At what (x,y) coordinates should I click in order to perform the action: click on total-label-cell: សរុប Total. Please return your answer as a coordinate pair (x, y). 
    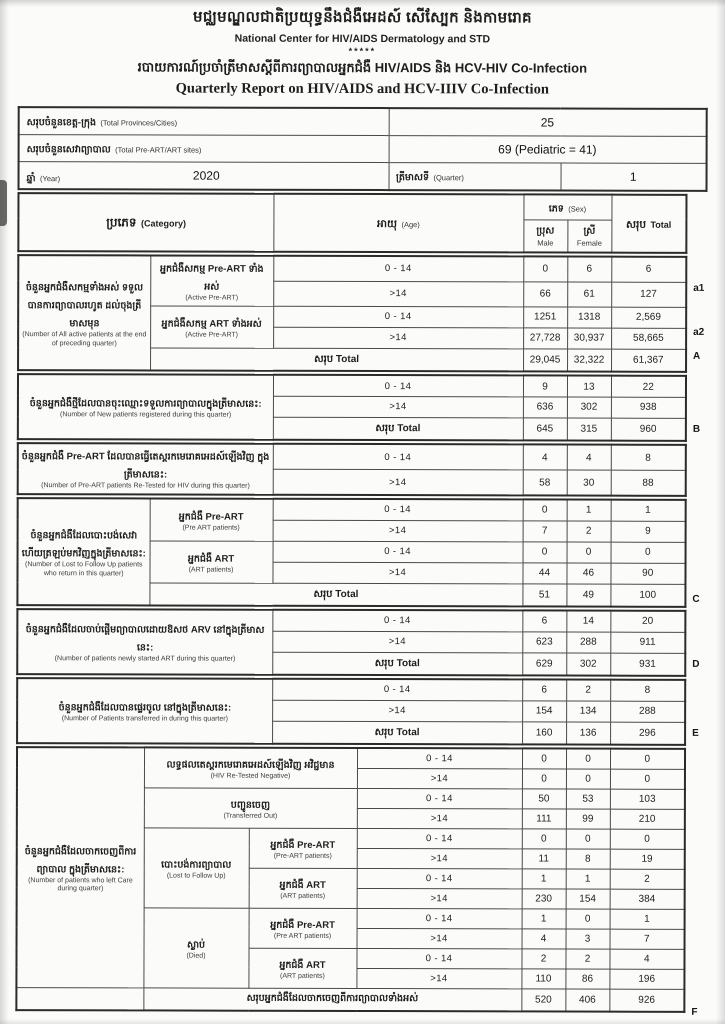
    Looking at the image, I should click on (397, 429).